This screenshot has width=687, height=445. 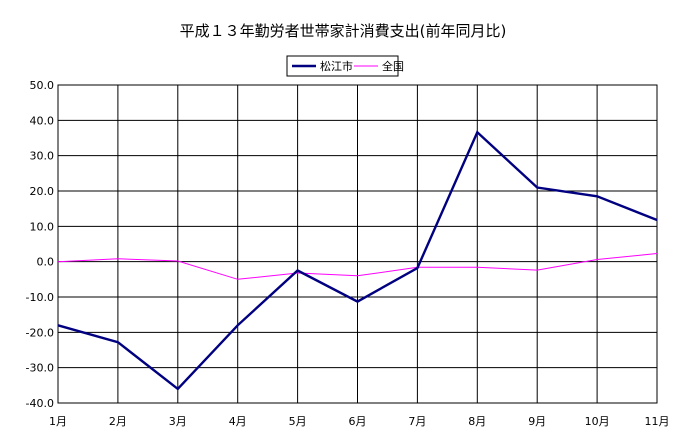 I want to click on y-tick-label: 30.0, so click(x=42, y=156).